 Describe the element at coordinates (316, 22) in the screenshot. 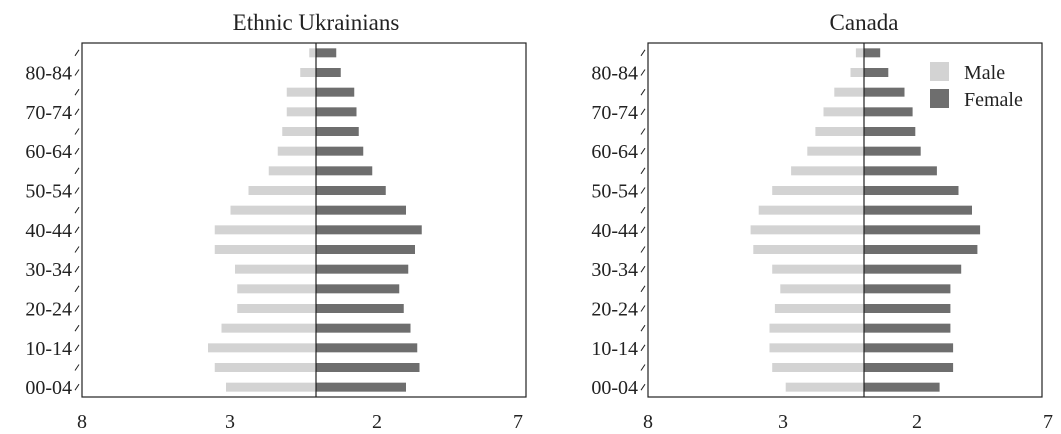

I see `chart-title: Ethnic Ukrainians` at that location.